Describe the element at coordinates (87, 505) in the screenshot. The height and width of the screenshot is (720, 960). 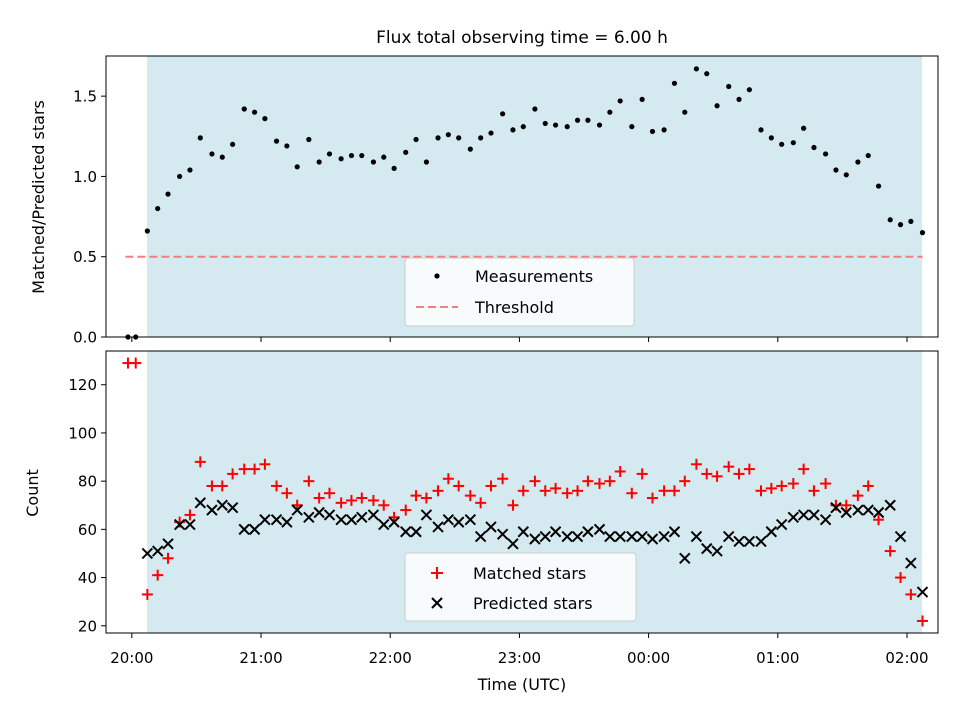
I see `count-y-ticks: 20 40 60 80 100 120` at that location.